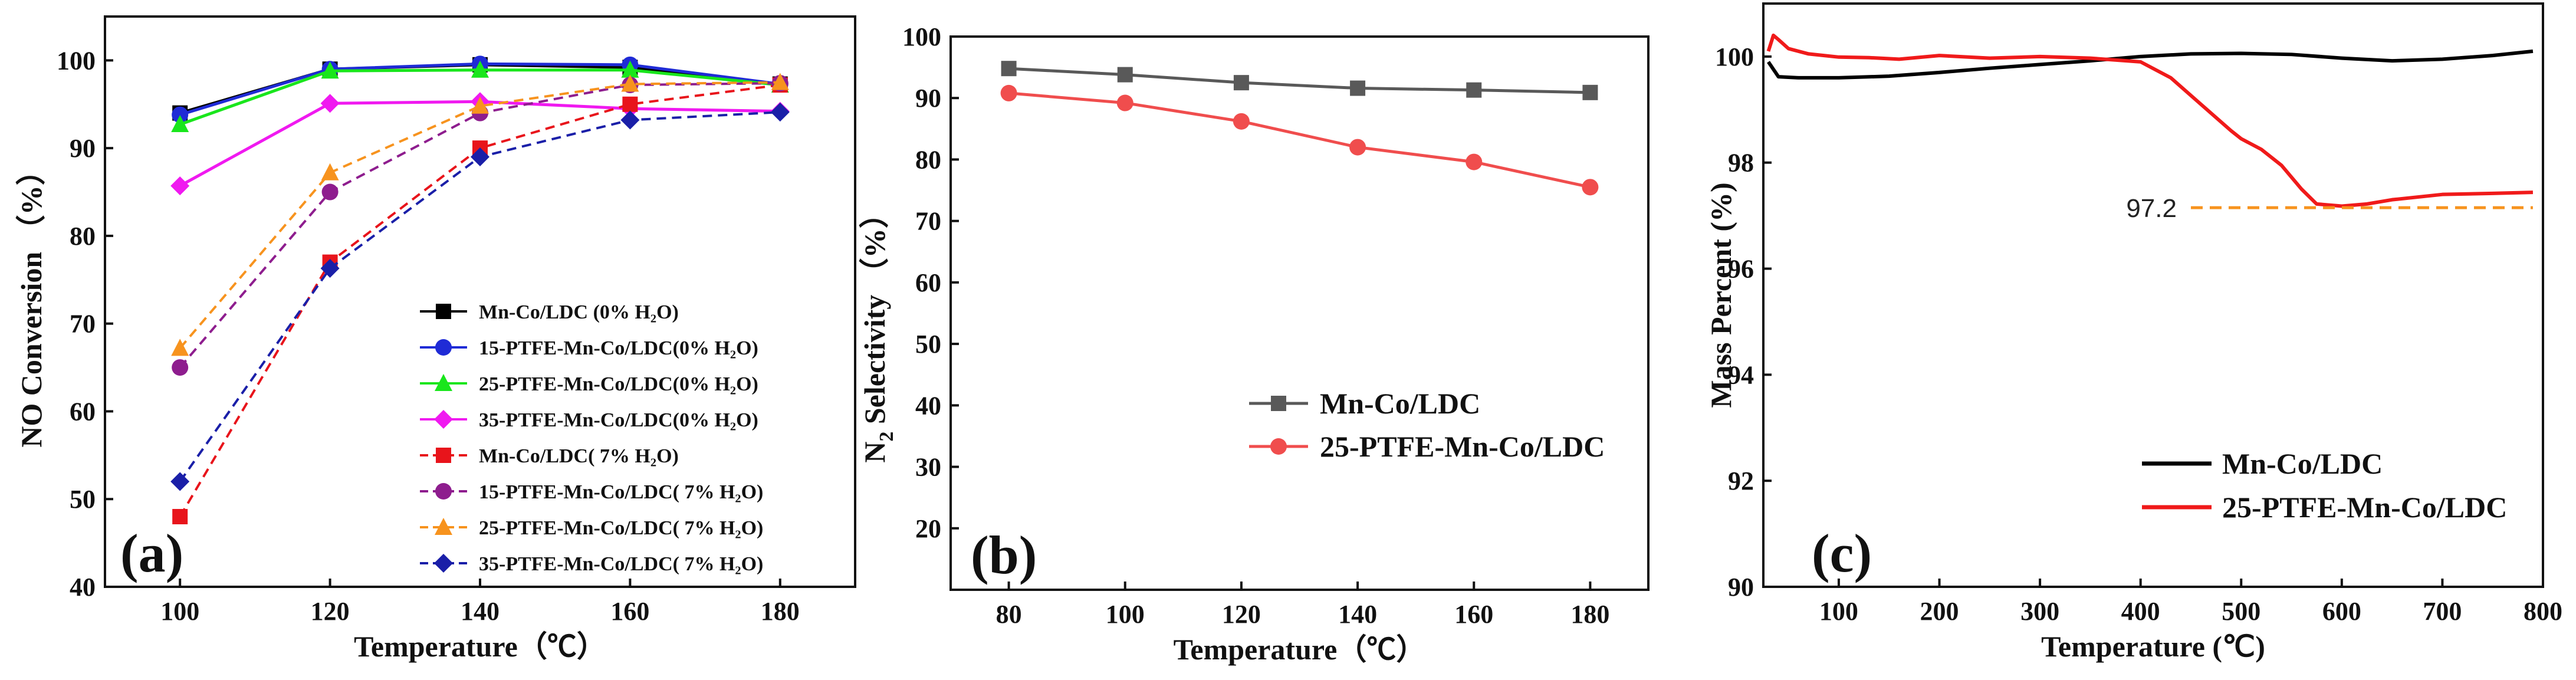 This screenshot has height=680, width=2576. What do you see at coordinates (874, 452) in the screenshot?
I see `y-axis-label-main: N` at bounding box center [874, 452].